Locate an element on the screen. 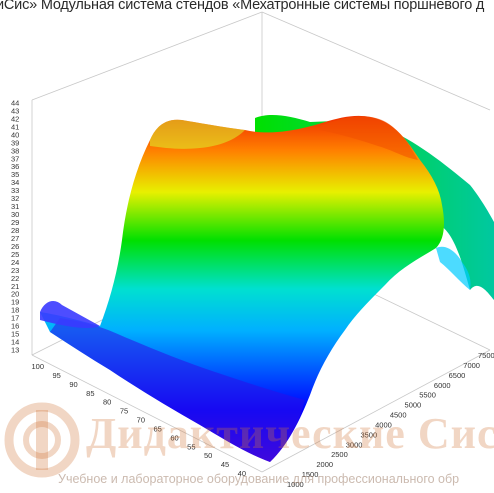 The height and width of the screenshot is (493, 494). z-tick-label: 33 is located at coordinates (15, 190).